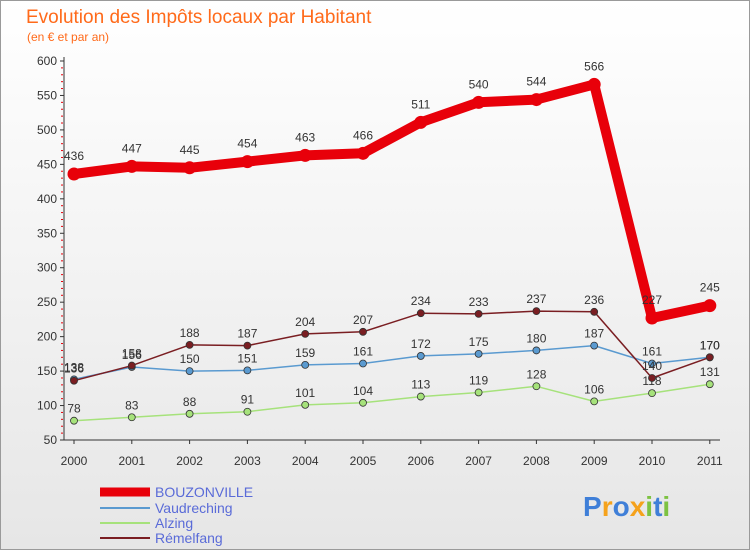 This screenshot has width=750, height=550. What do you see at coordinates (363, 391) in the screenshot?
I see `data-label: 104` at bounding box center [363, 391].